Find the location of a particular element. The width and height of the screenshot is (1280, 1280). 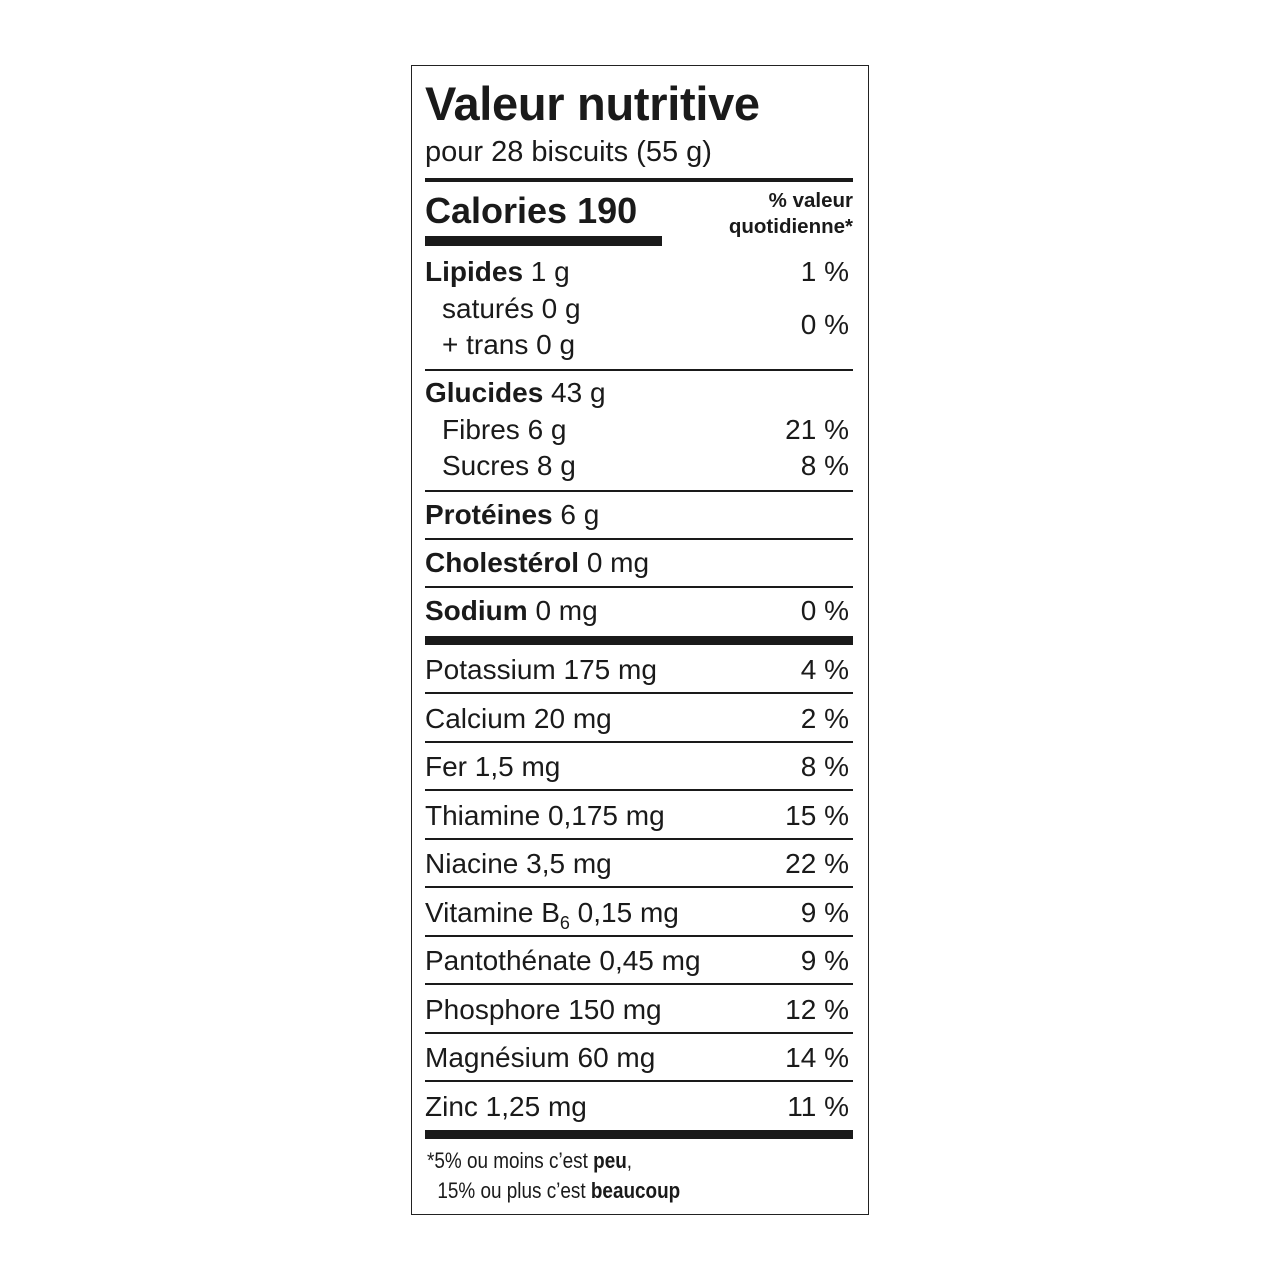

mineral-name-text: Zinc 1,25 mg is located at coordinates (506, 1106).